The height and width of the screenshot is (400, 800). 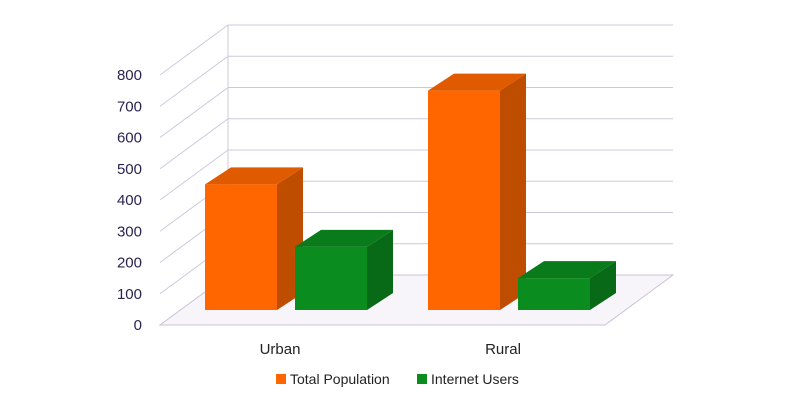 I want to click on category-label: Rural, so click(x=503, y=349).